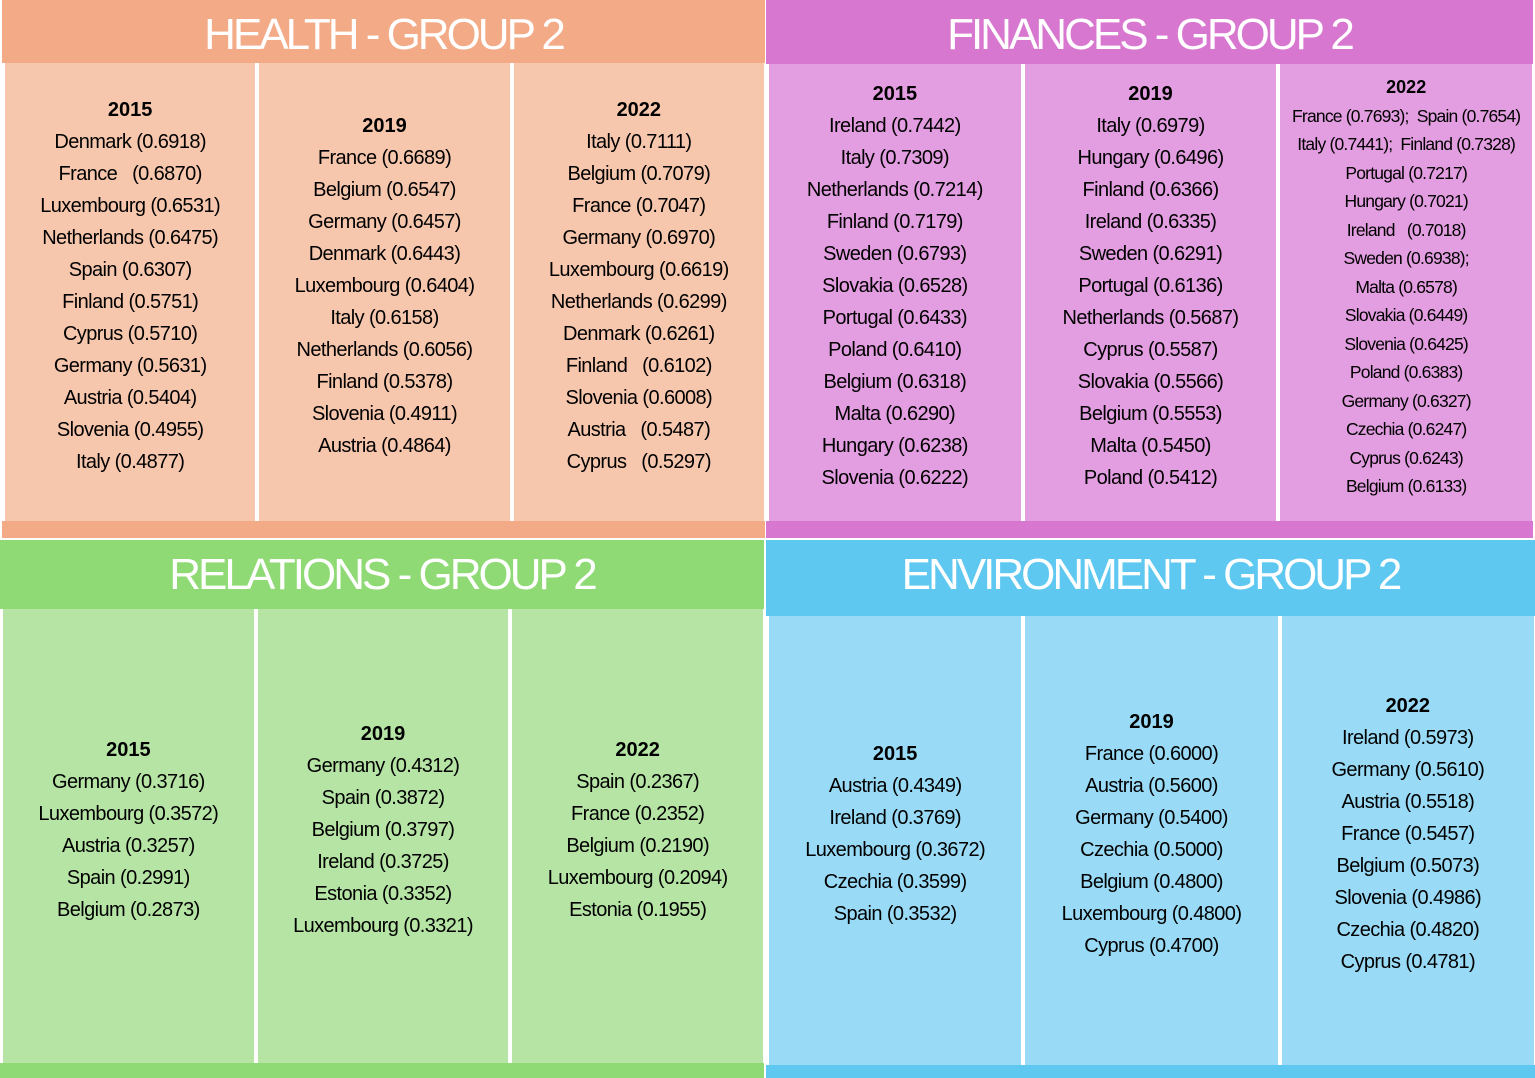  What do you see at coordinates (1150, 478) in the screenshot?
I see `country-score-item: Poland (0.5412)` at bounding box center [1150, 478].